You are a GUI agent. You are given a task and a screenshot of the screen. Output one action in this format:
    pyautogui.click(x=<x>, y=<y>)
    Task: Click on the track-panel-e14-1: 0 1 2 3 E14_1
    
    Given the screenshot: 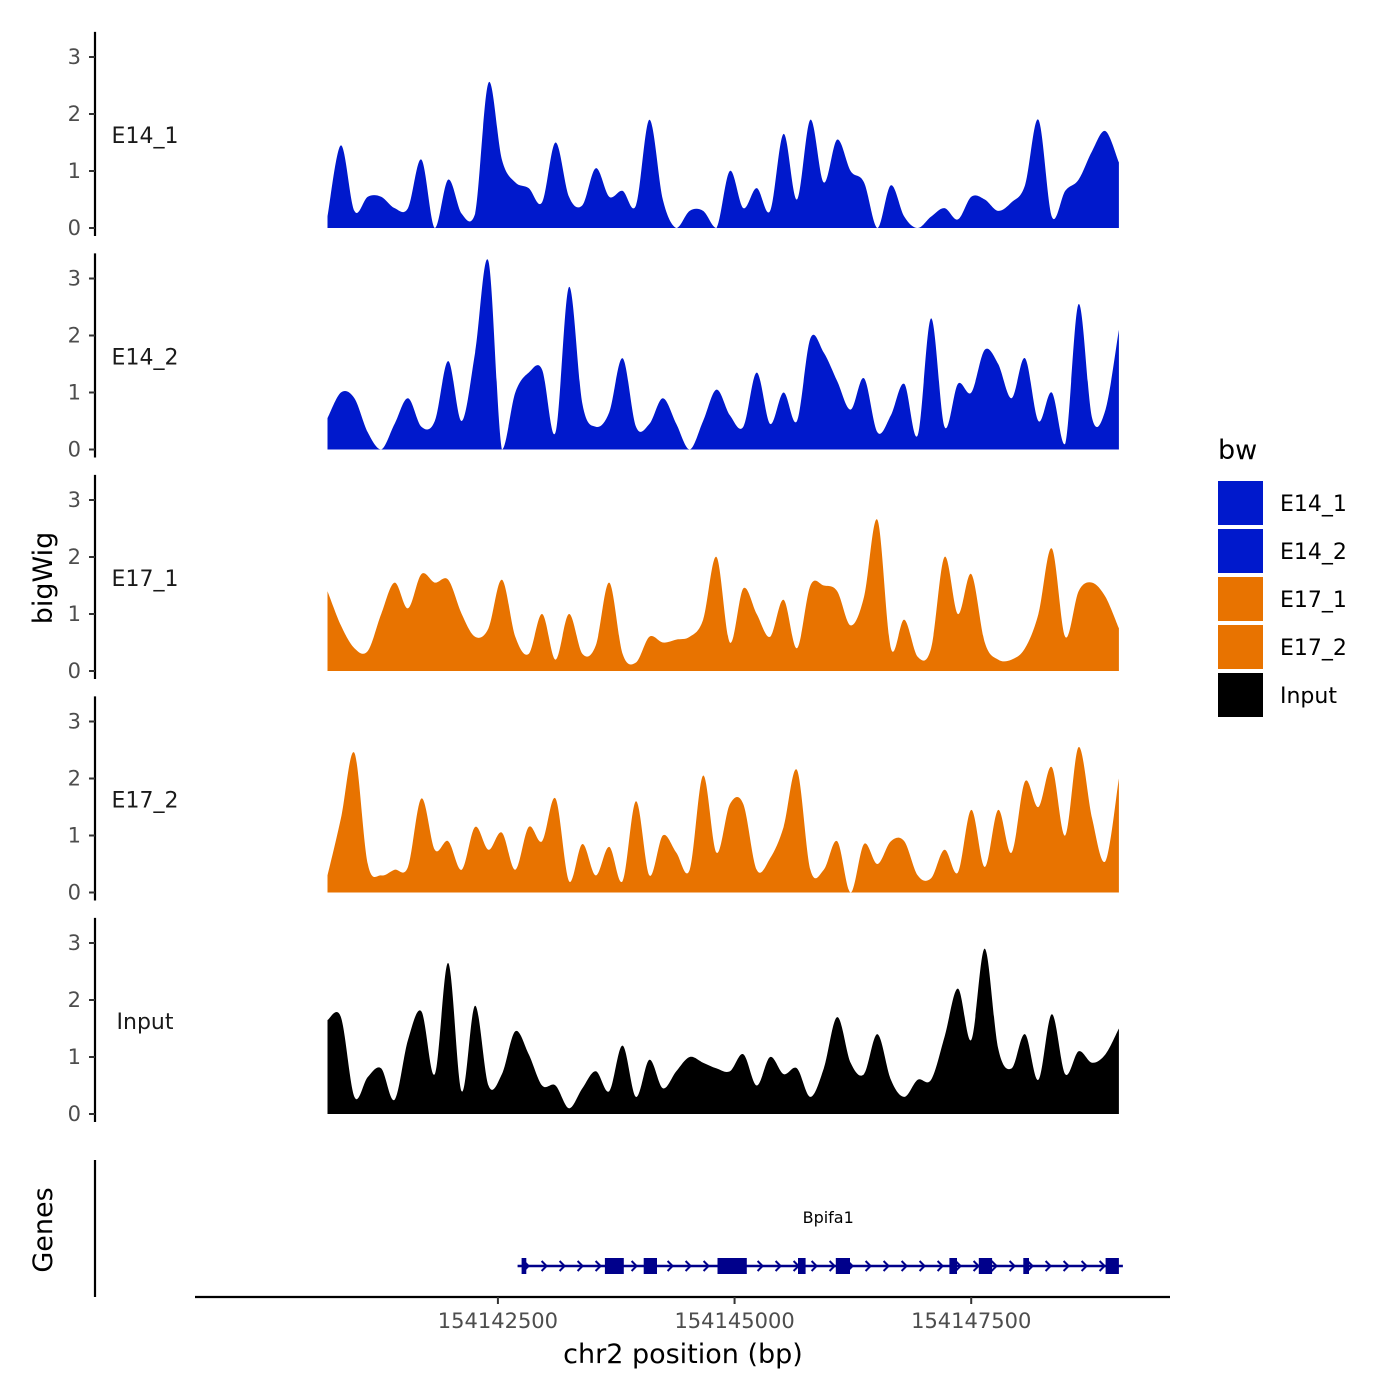 What is the action you would take?
    pyautogui.click(x=593, y=135)
    